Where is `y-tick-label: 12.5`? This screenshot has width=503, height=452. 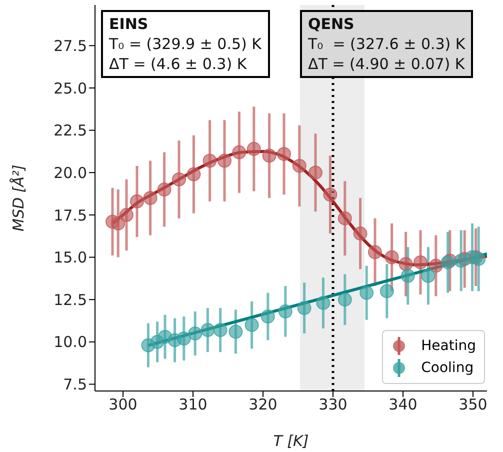
y-tick-label: 12.5 is located at coordinates (70, 299).